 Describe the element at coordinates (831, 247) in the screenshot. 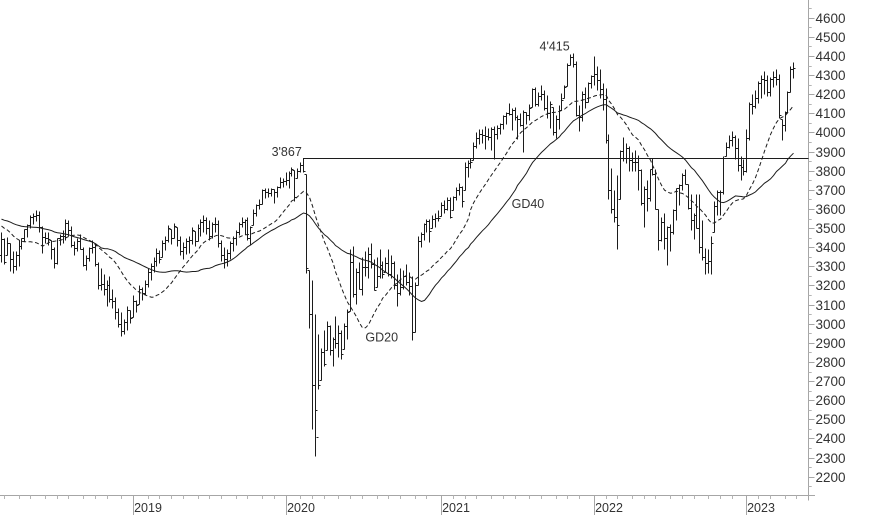

I see `svg-text: 3400` at that location.